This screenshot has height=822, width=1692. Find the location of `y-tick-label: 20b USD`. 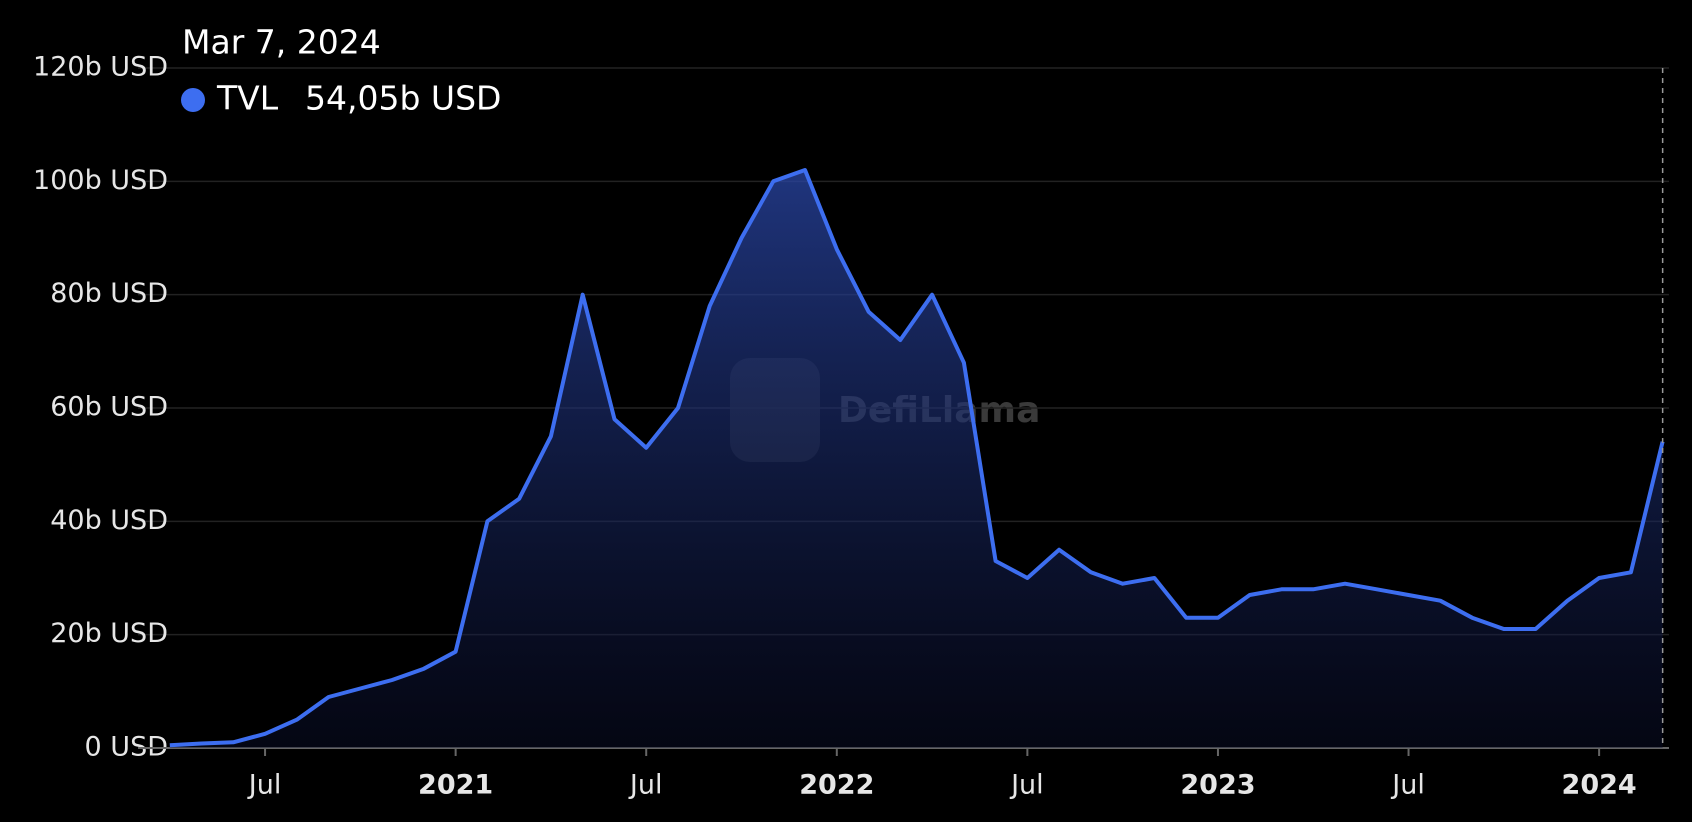

y-tick-label: 20b USD is located at coordinates (109, 633).